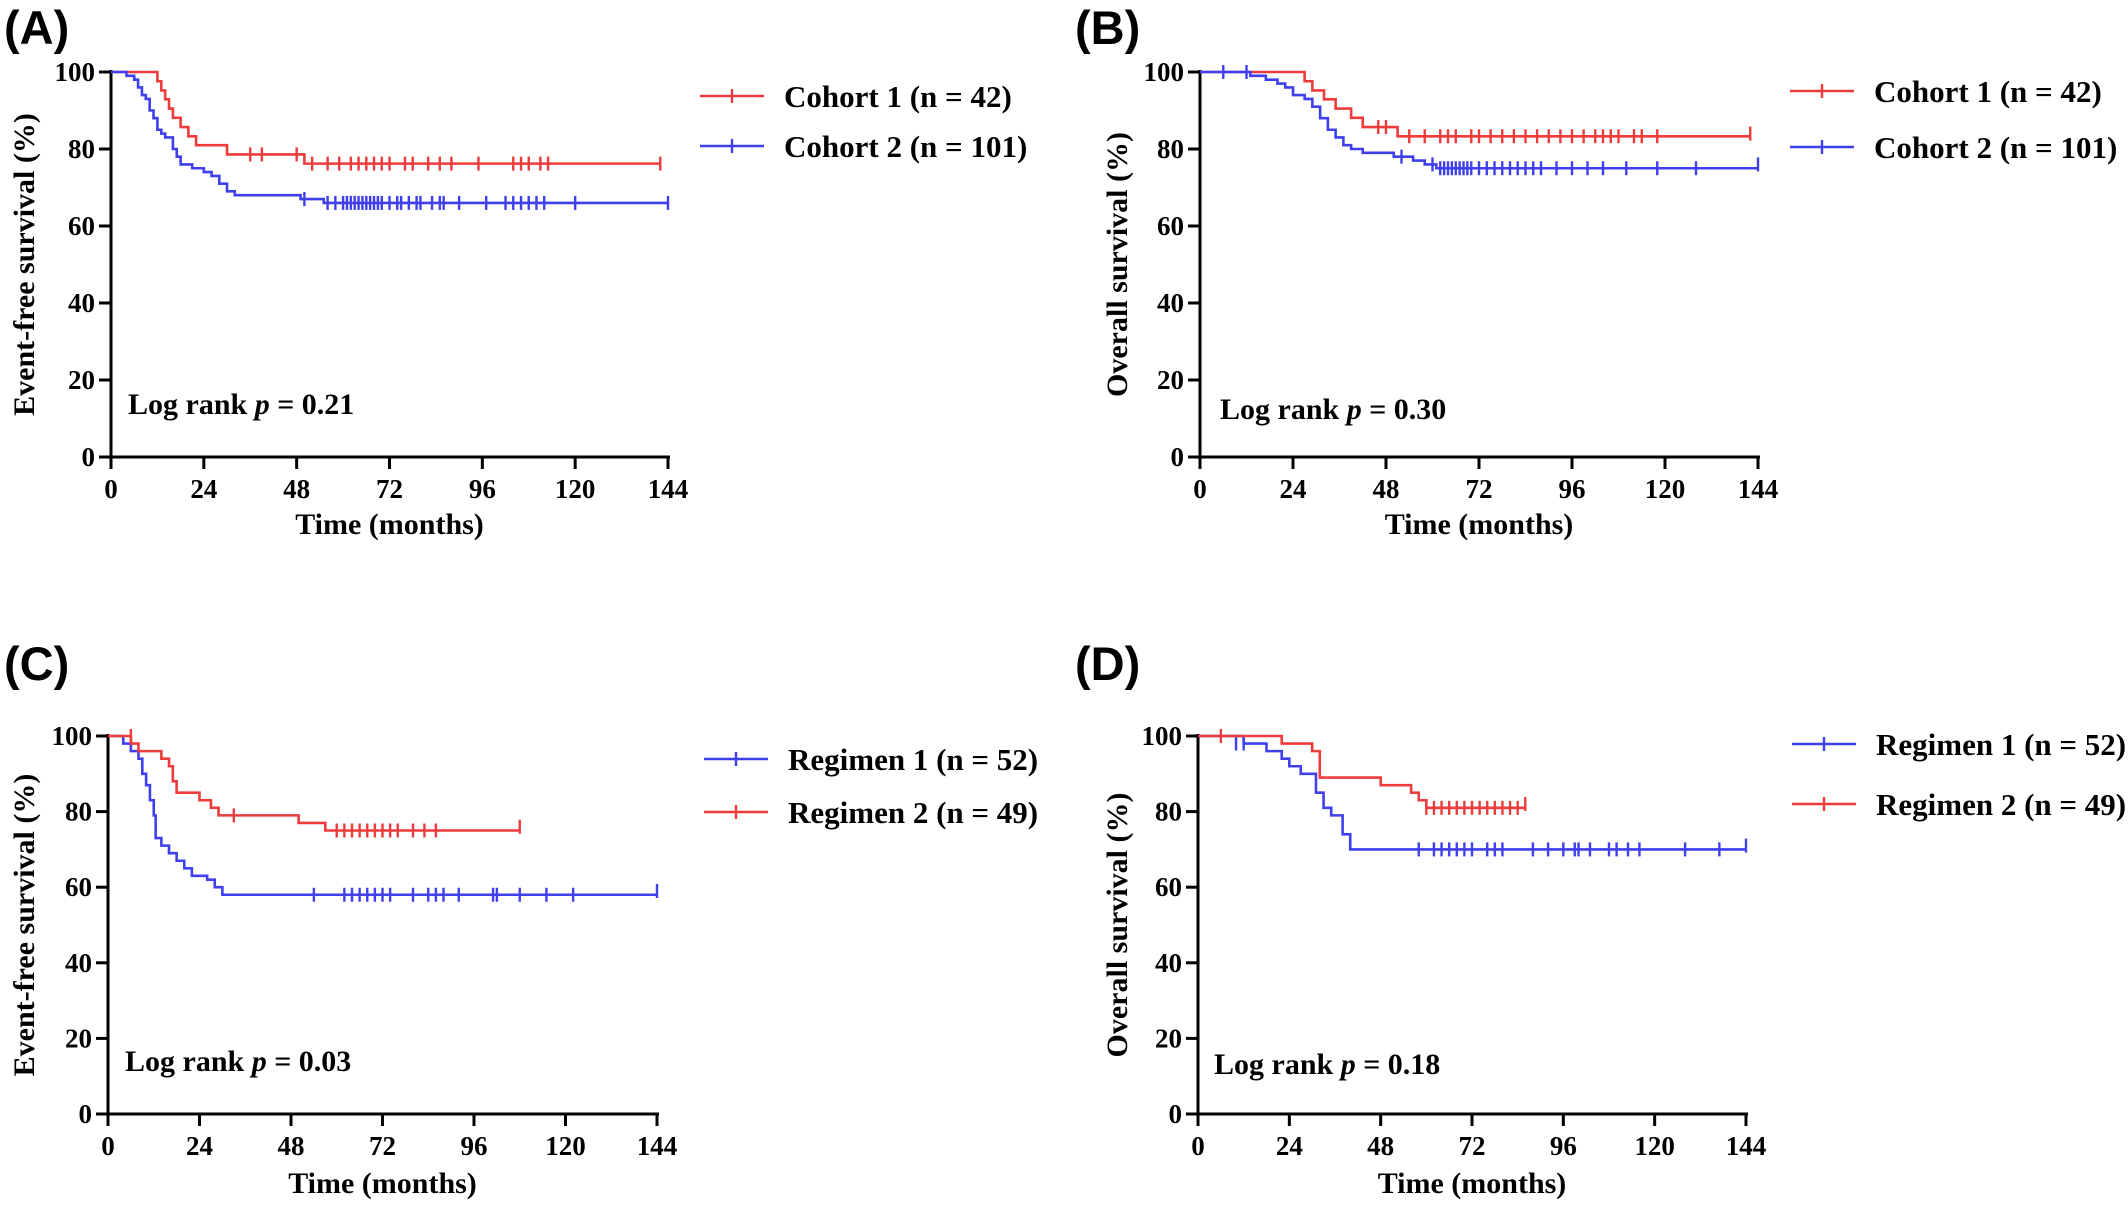 The image size is (2128, 1212). What do you see at coordinates (241, 404) in the screenshot?
I see `log-rank-annotation: Log rank p = 0.21` at bounding box center [241, 404].